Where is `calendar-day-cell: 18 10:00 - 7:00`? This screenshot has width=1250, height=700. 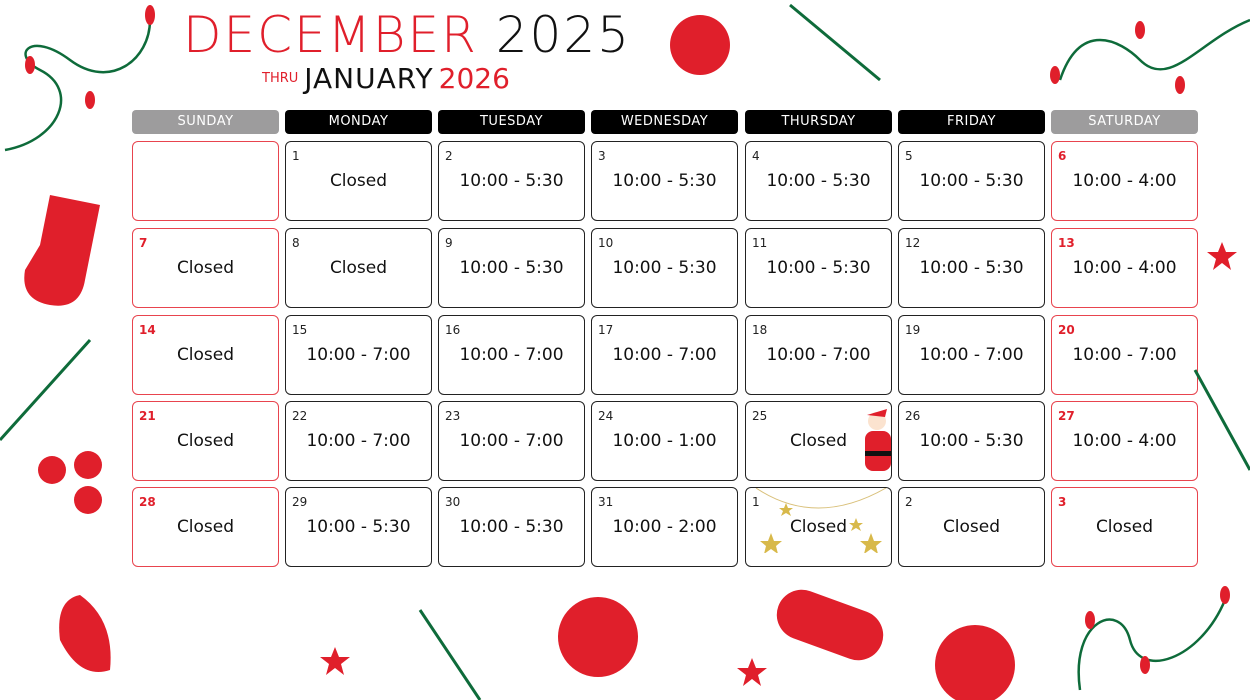 calendar-day-cell: 18 10:00 - 7:00 is located at coordinates (818, 355).